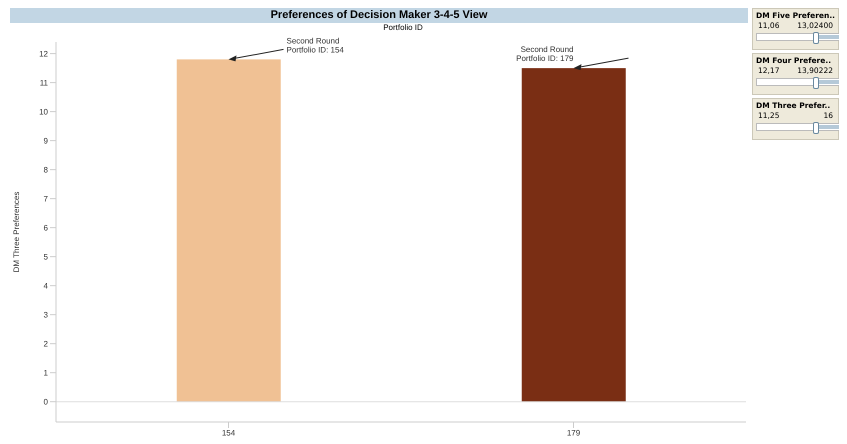 The width and height of the screenshot is (847, 444). What do you see at coordinates (46, 373) in the screenshot?
I see `y-tick-label: 1` at bounding box center [46, 373].